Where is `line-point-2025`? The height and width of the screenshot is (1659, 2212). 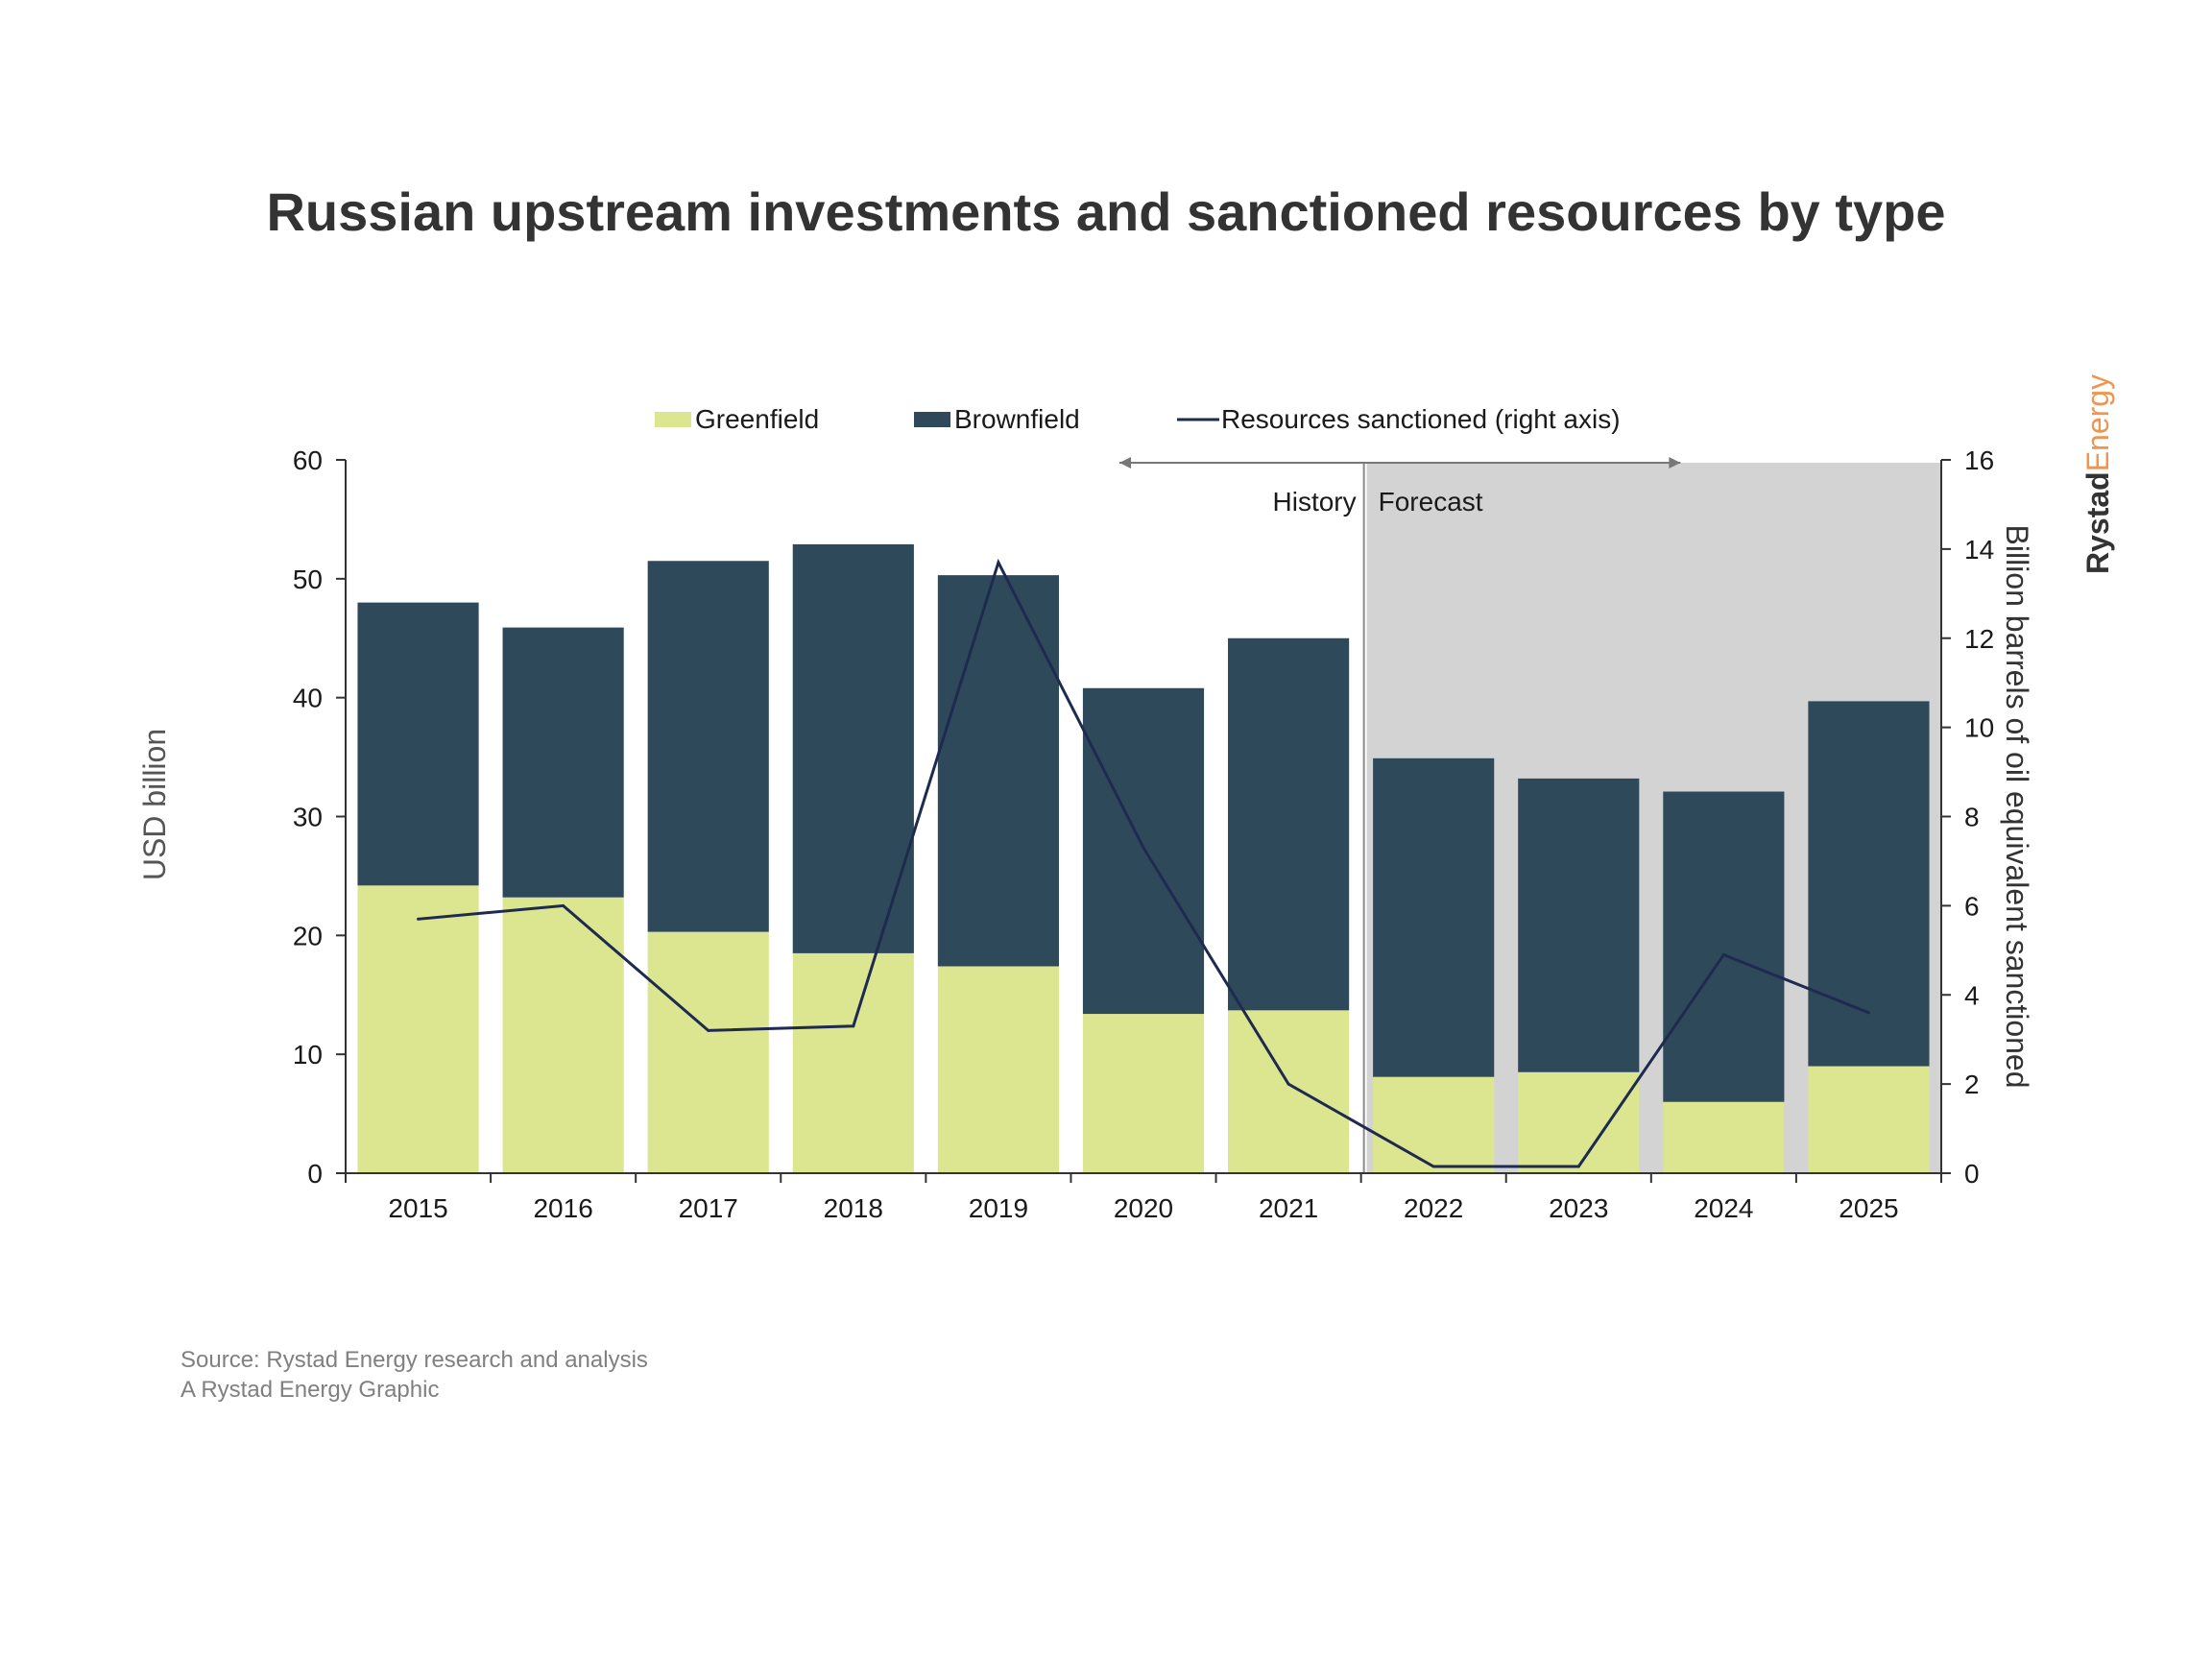 line-point-2025 is located at coordinates (1868, 1013).